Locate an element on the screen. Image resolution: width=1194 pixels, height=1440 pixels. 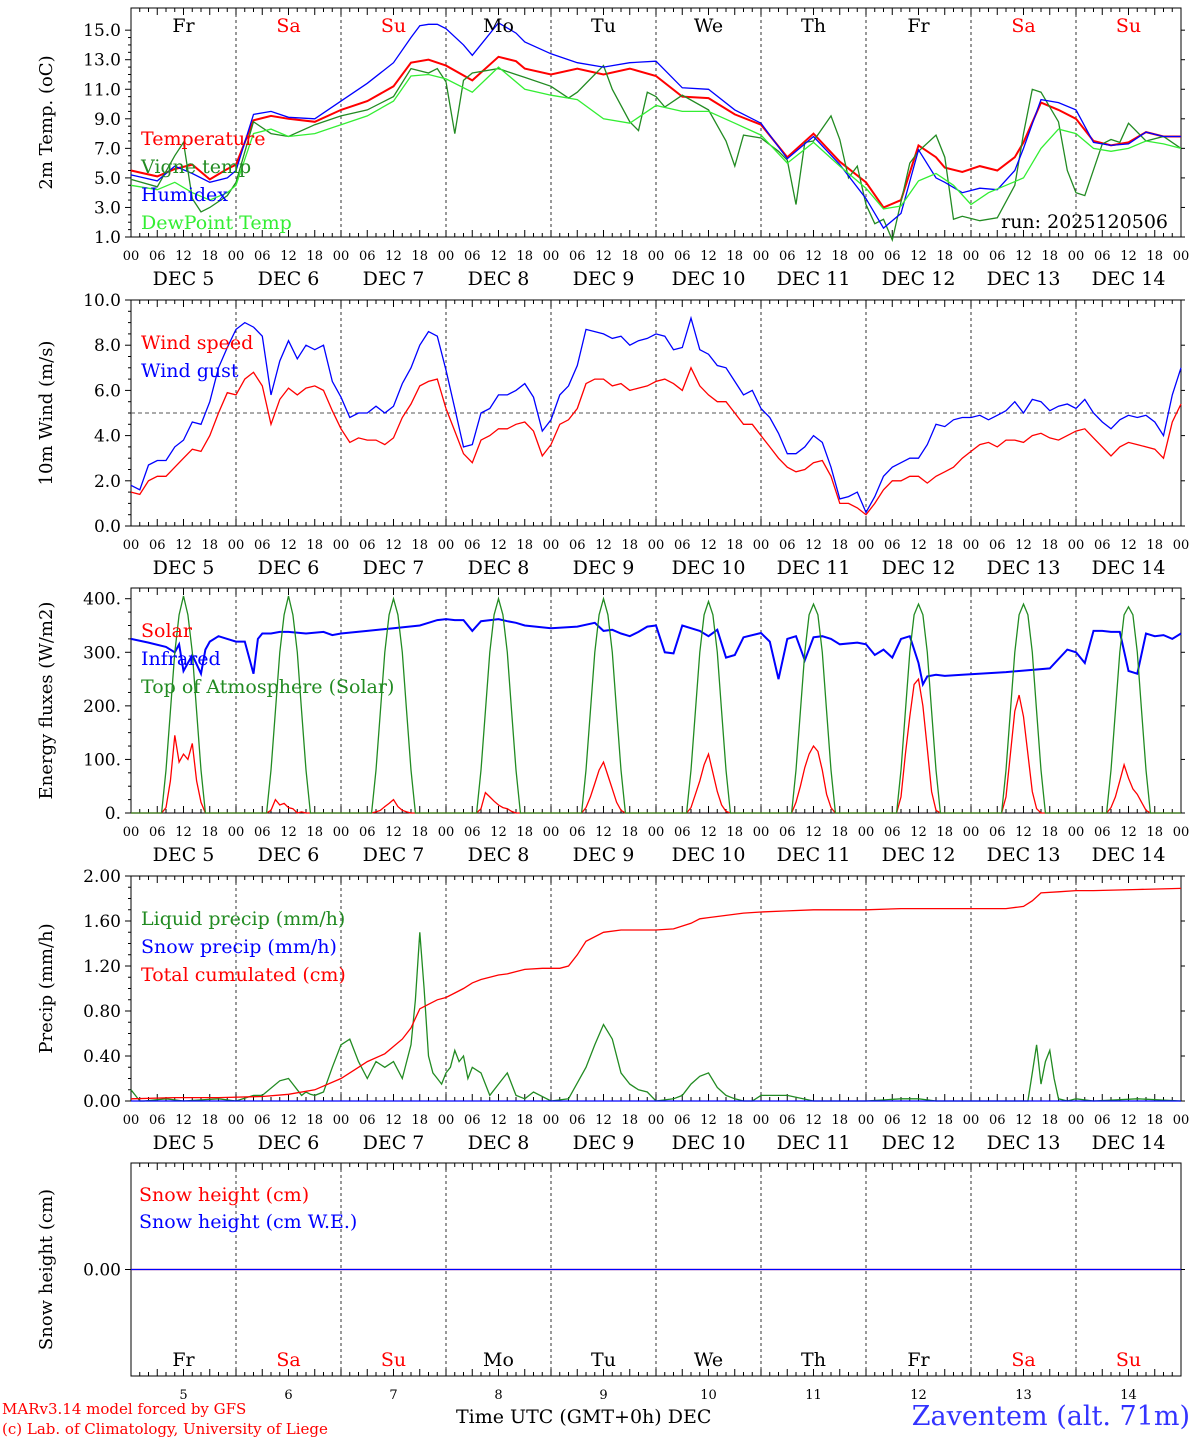
legend-entry: Snow height (cm W.E.) is located at coordinates (248, 1222).